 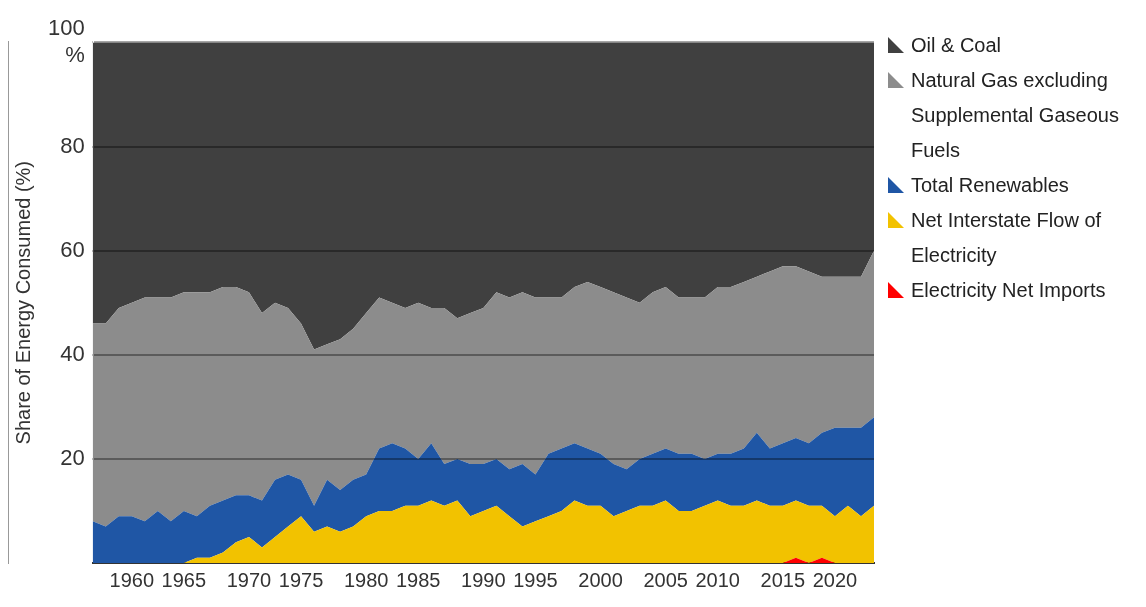 What do you see at coordinates (483, 579) in the screenshot?
I see `x-tick-label: 1990` at bounding box center [483, 579].